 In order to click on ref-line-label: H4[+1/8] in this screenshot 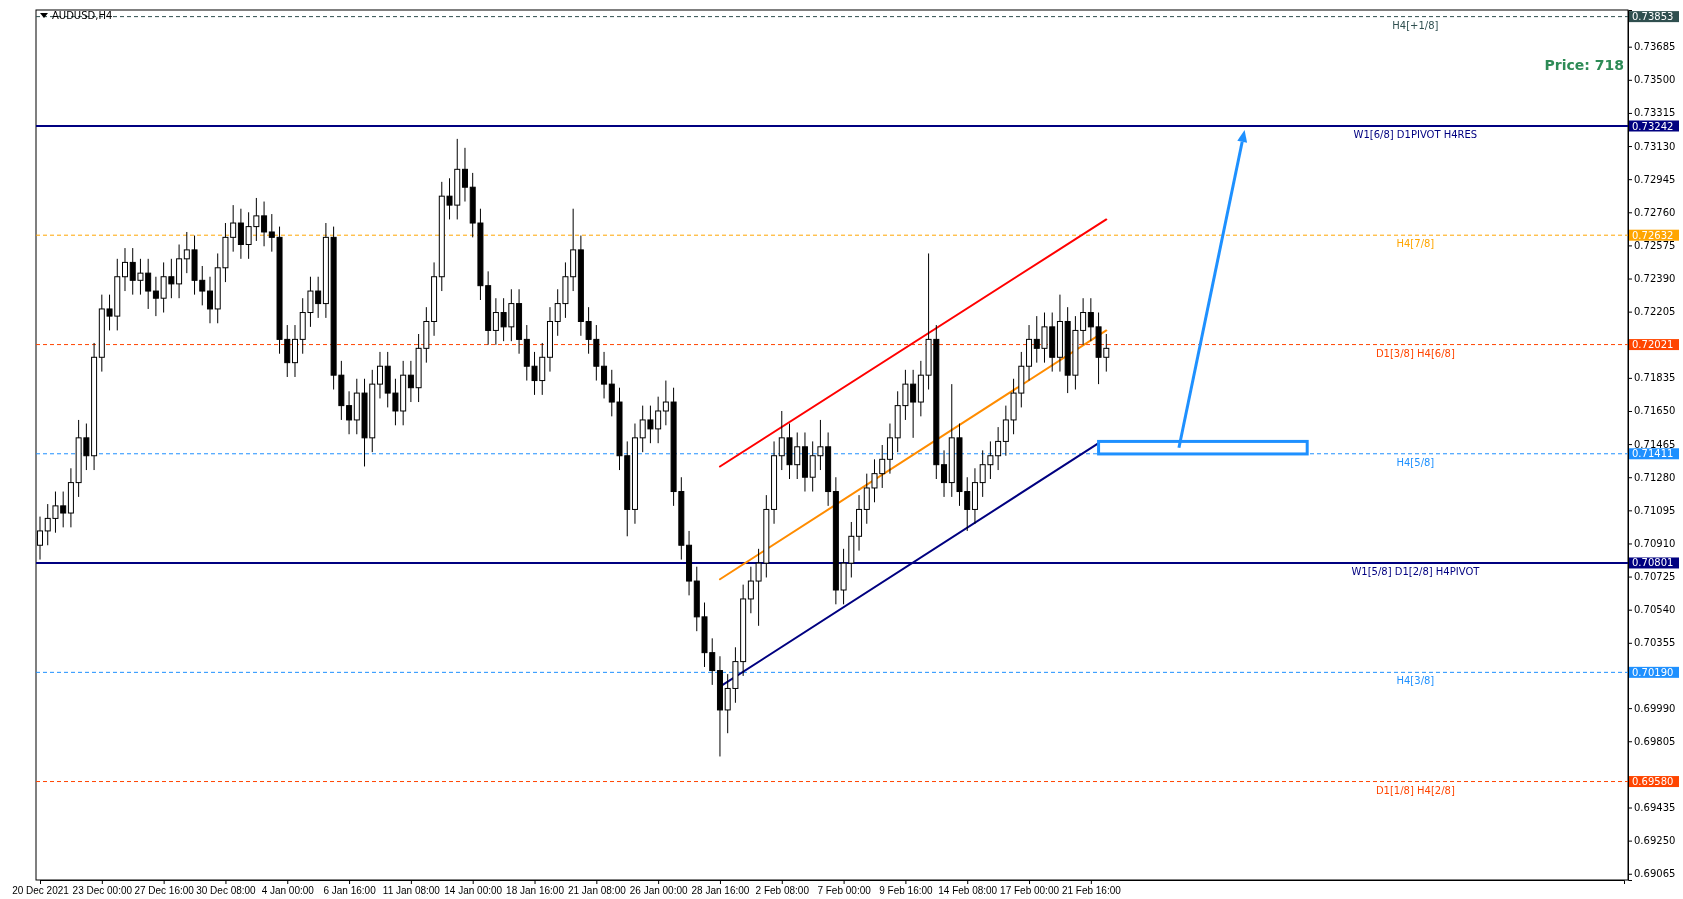, I will do `click(1415, 25)`.